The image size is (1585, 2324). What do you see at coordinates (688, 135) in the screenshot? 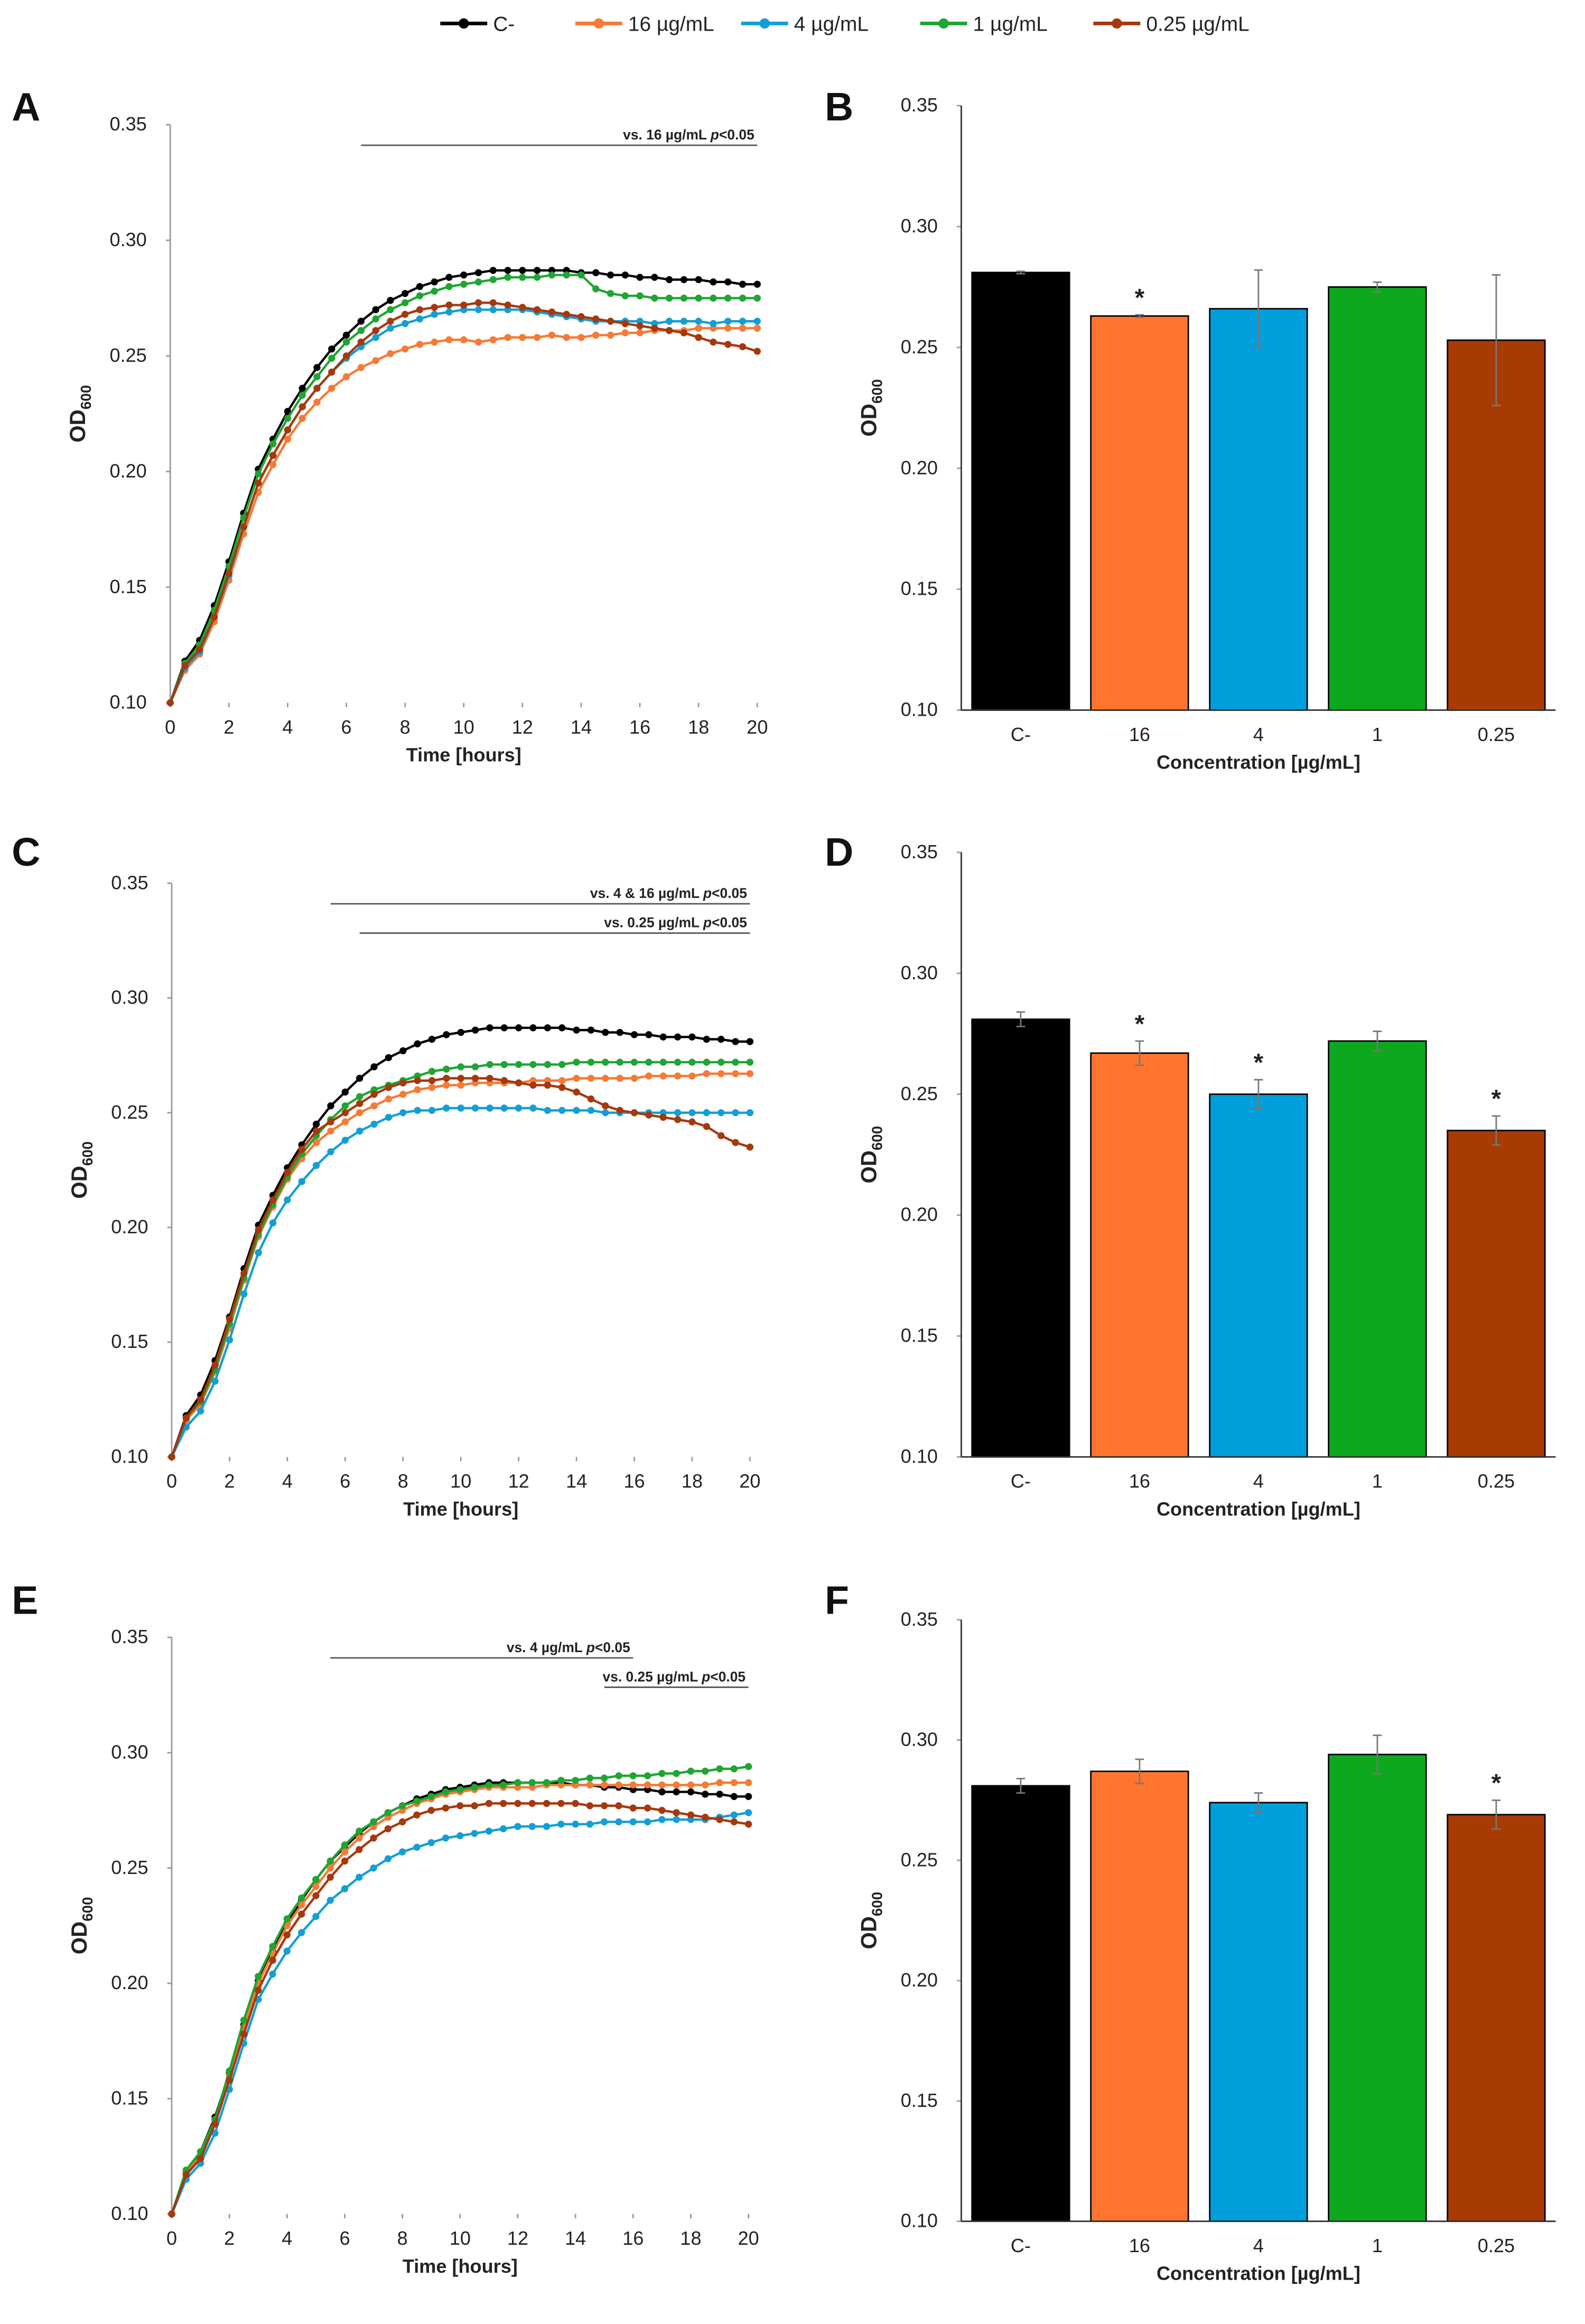
I see `annotation: vs. 16 µg/mL p<0.05` at bounding box center [688, 135].